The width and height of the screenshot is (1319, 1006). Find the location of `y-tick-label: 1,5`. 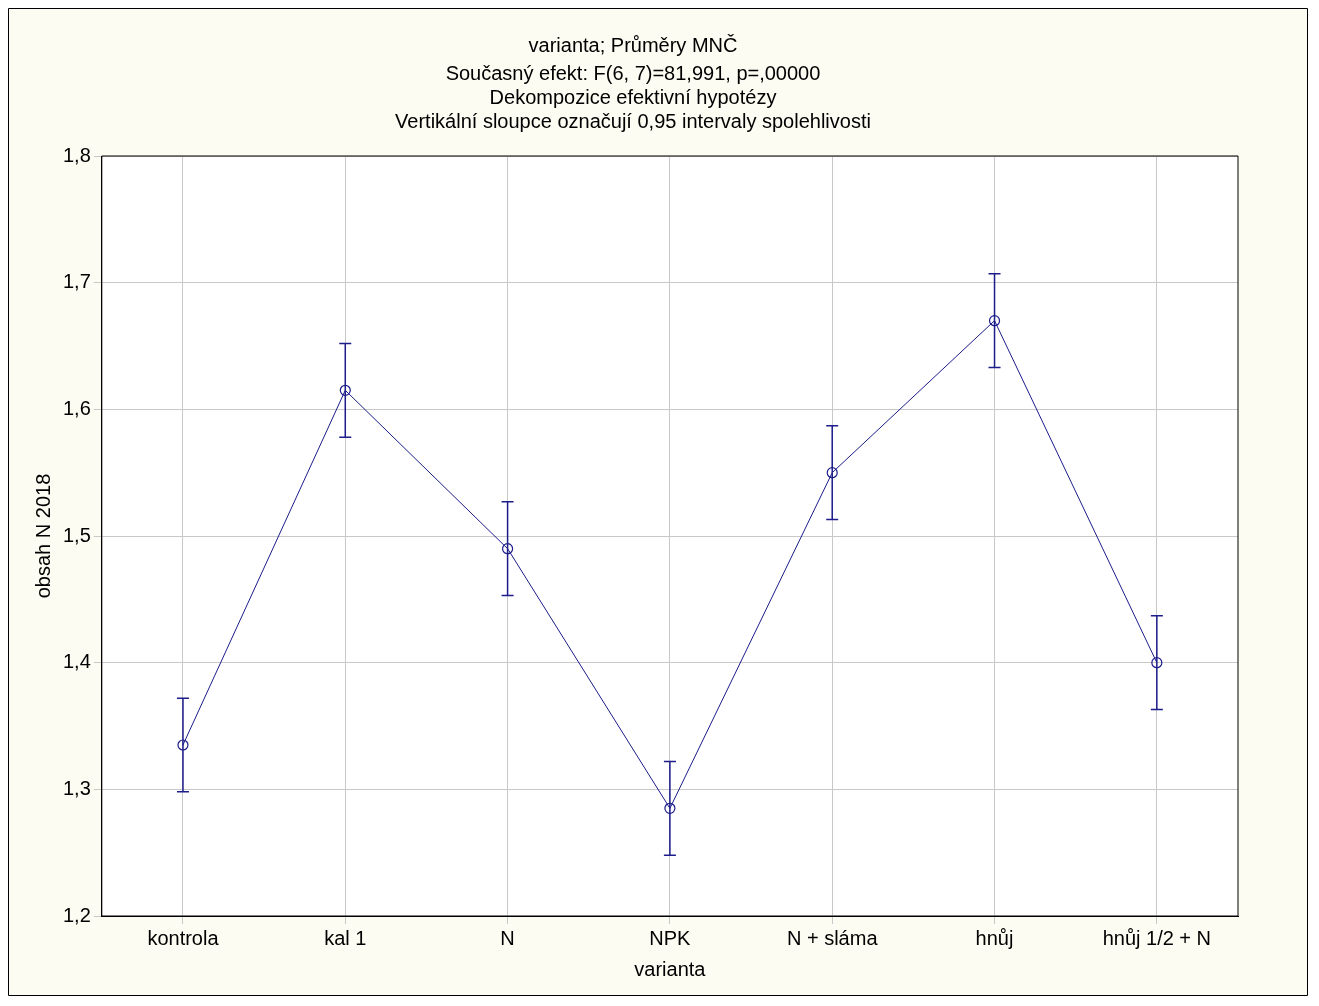

y-tick-label: 1,5 is located at coordinates (76, 534).